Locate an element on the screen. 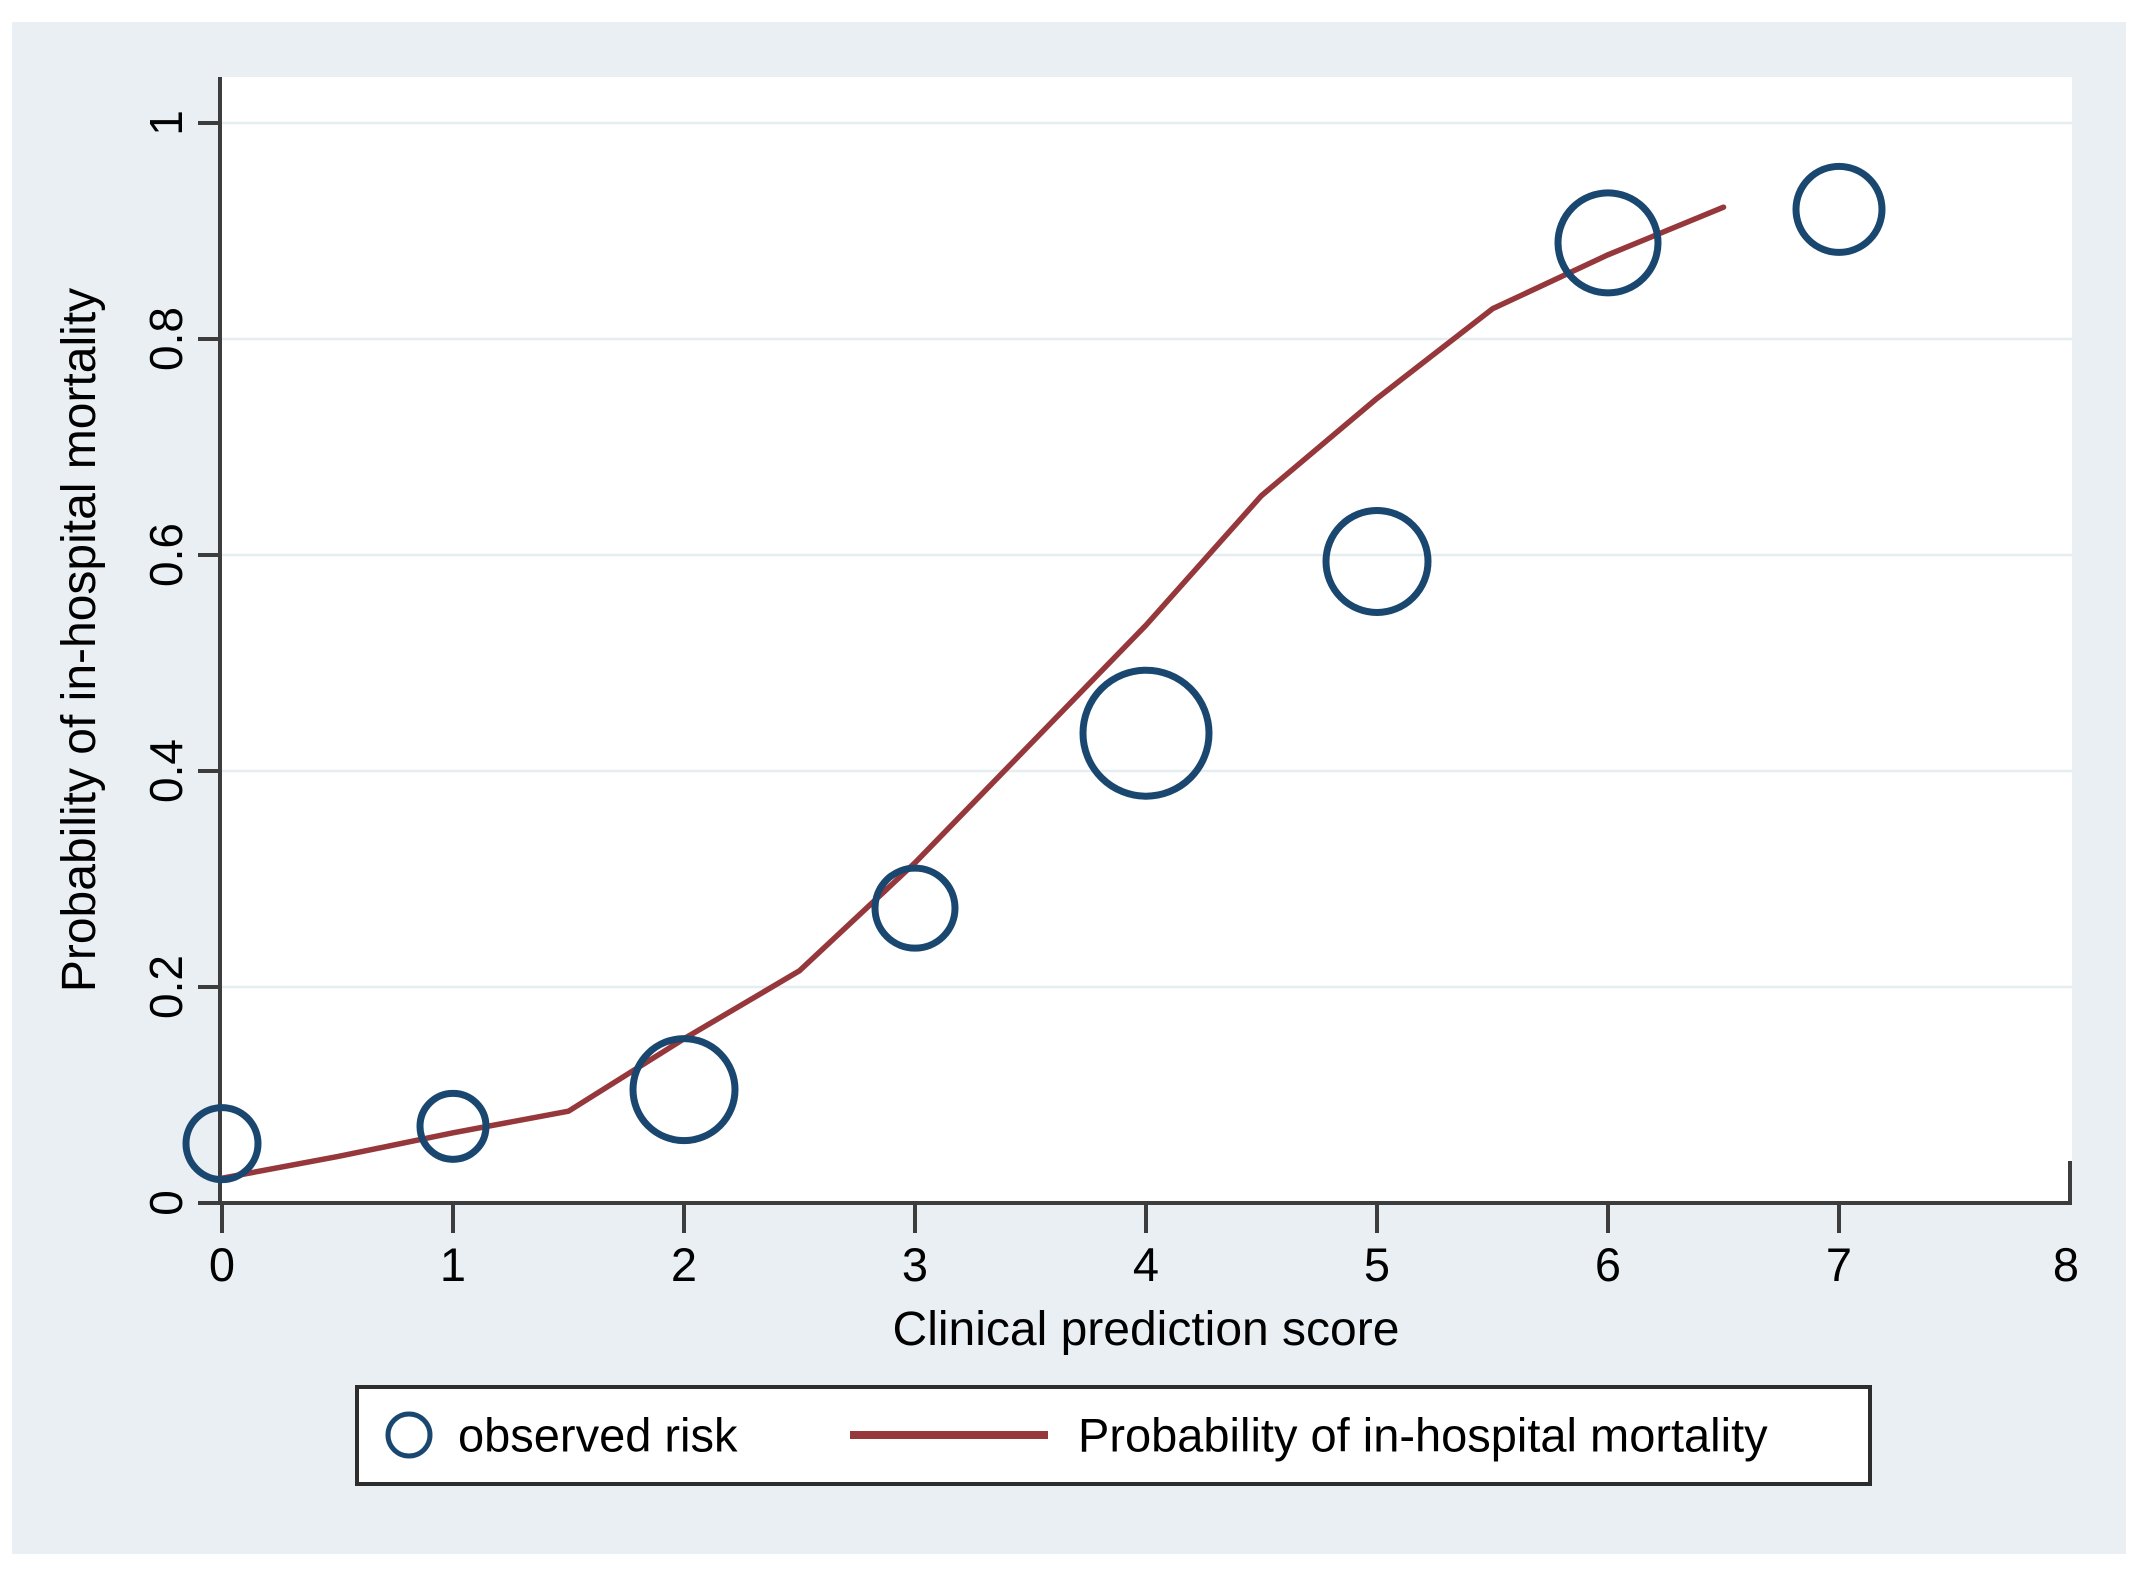  x-tick-label-7: 7 is located at coordinates (1839, 1264).